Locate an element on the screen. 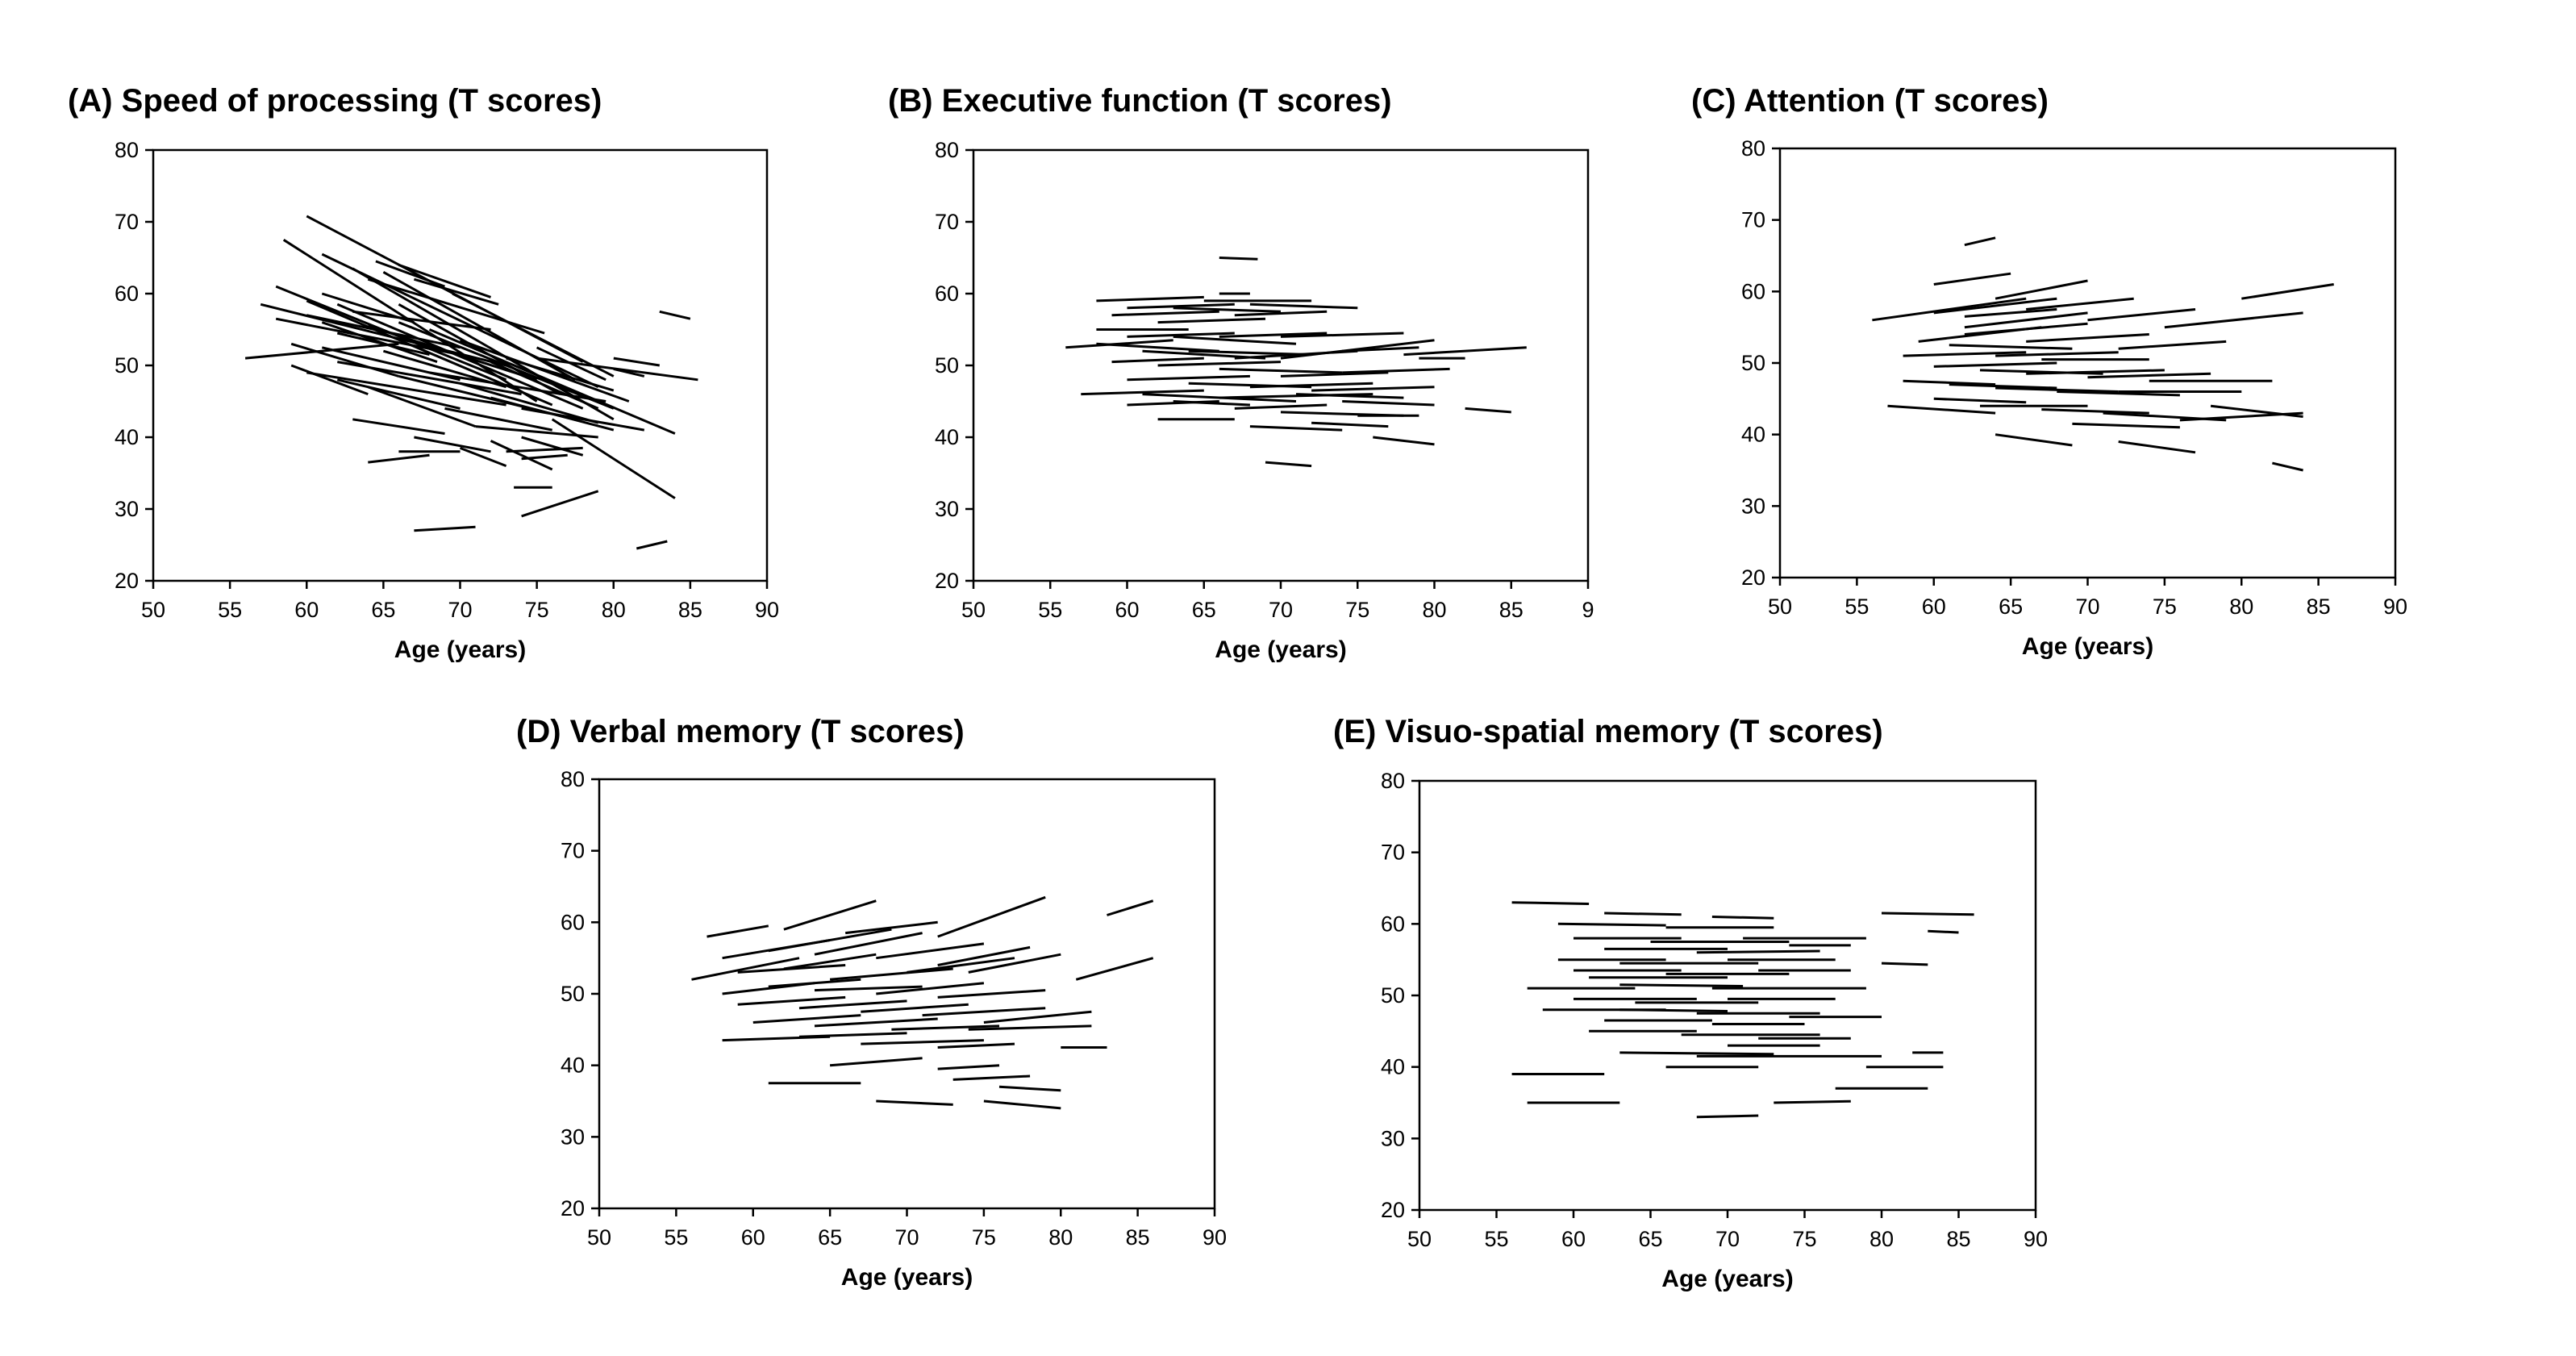  panel-c-x-tick-label: 55 is located at coordinates (1856, 607).